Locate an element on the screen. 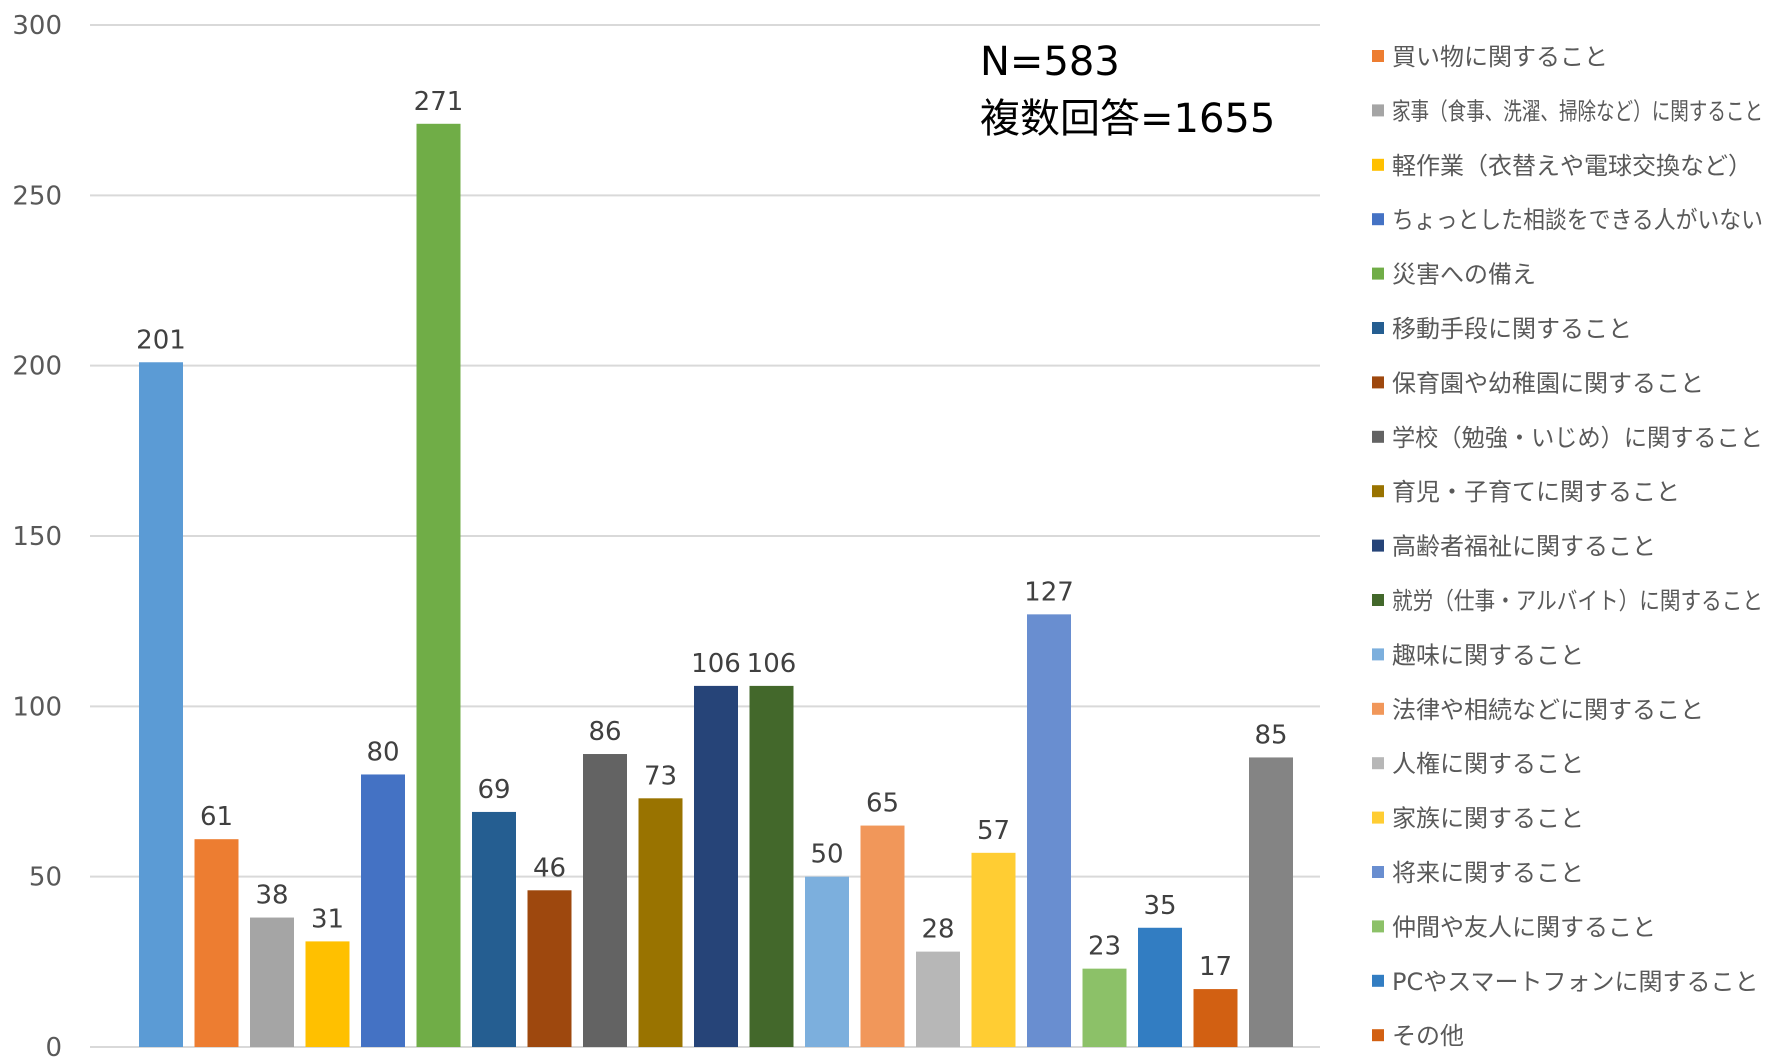 Image resolution: width=1769 pixels, height=1062 pixels. y-tick-label: 0 is located at coordinates (53, 1047).